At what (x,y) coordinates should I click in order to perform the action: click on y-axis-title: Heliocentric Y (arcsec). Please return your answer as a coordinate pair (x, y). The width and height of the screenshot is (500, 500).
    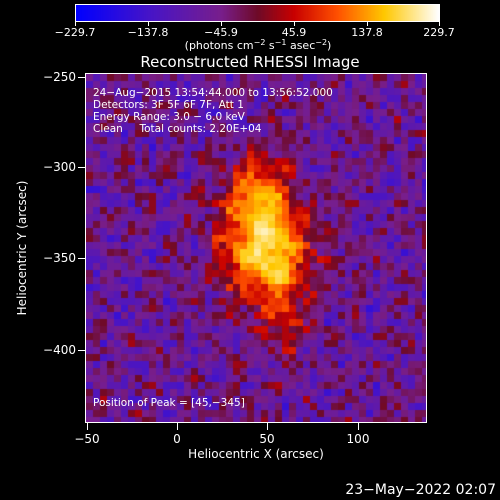
    Looking at the image, I should click on (22, 248).